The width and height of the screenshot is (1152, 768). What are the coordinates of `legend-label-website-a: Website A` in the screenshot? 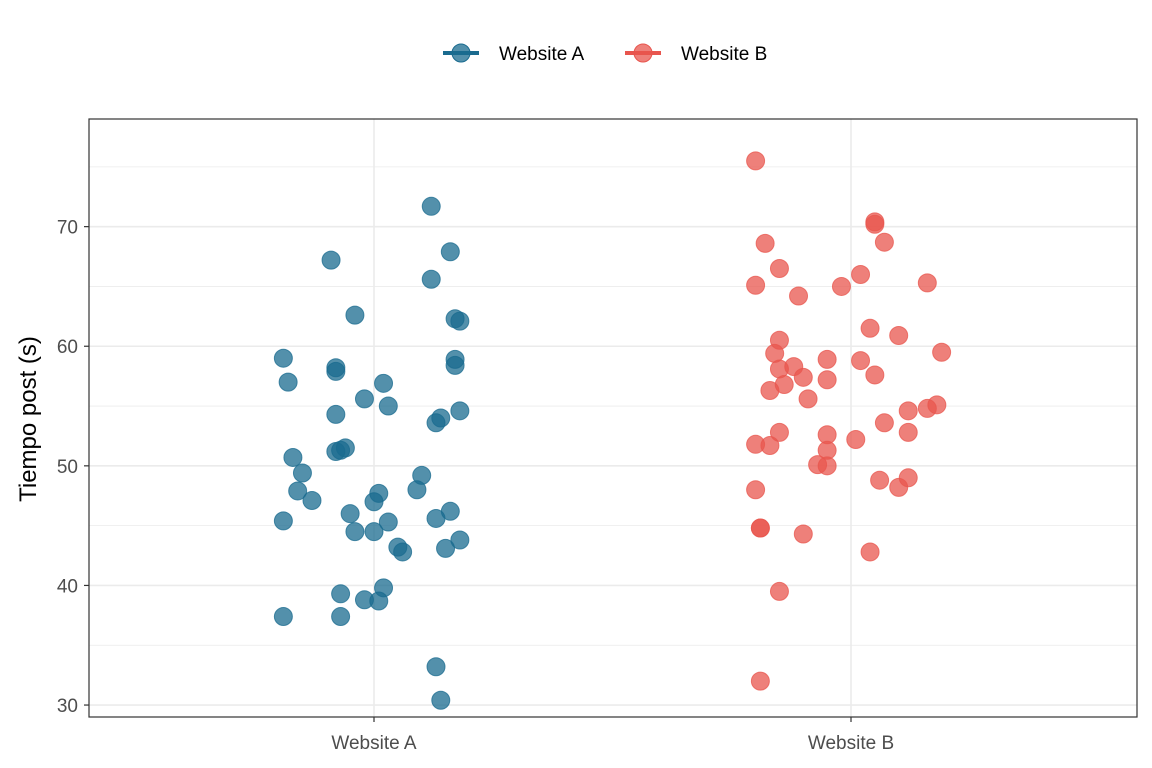 It's located at (542, 54).